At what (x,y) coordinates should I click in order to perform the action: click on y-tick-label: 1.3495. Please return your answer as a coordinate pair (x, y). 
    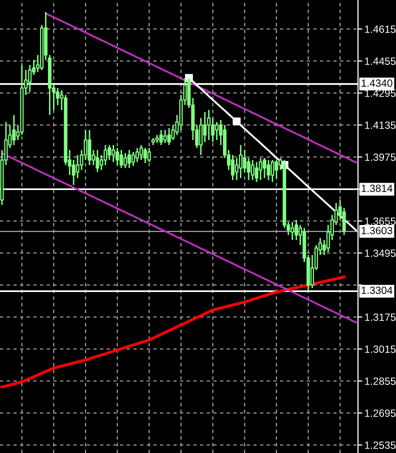
    Looking at the image, I should click on (380, 253).